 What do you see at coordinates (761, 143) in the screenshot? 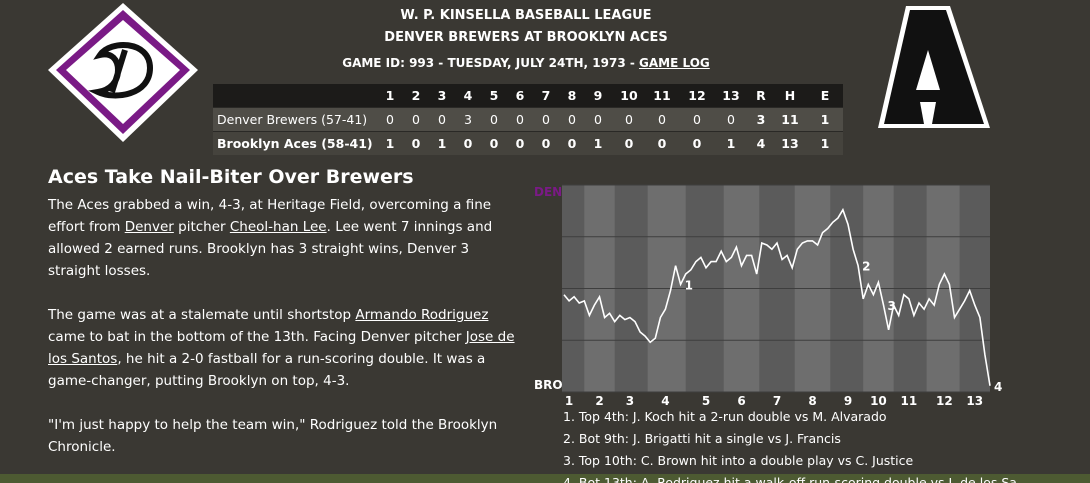
I see `score-cell: 4` at bounding box center [761, 143].